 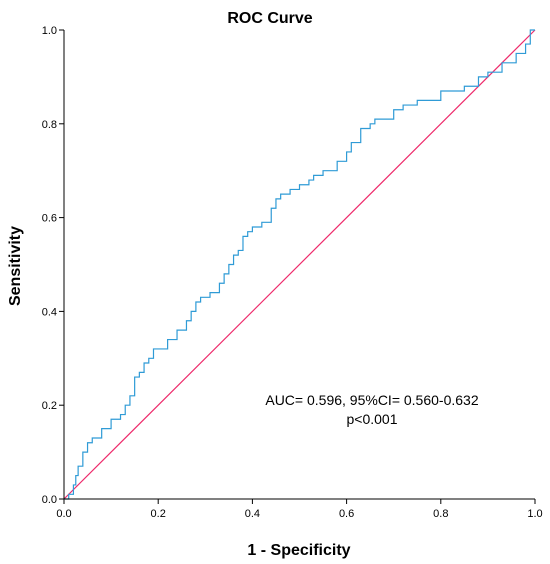 What do you see at coordinates (252, 514) in the screenshot?
I see `x-tick-label: 0.4` at bounding box center [252, 514].